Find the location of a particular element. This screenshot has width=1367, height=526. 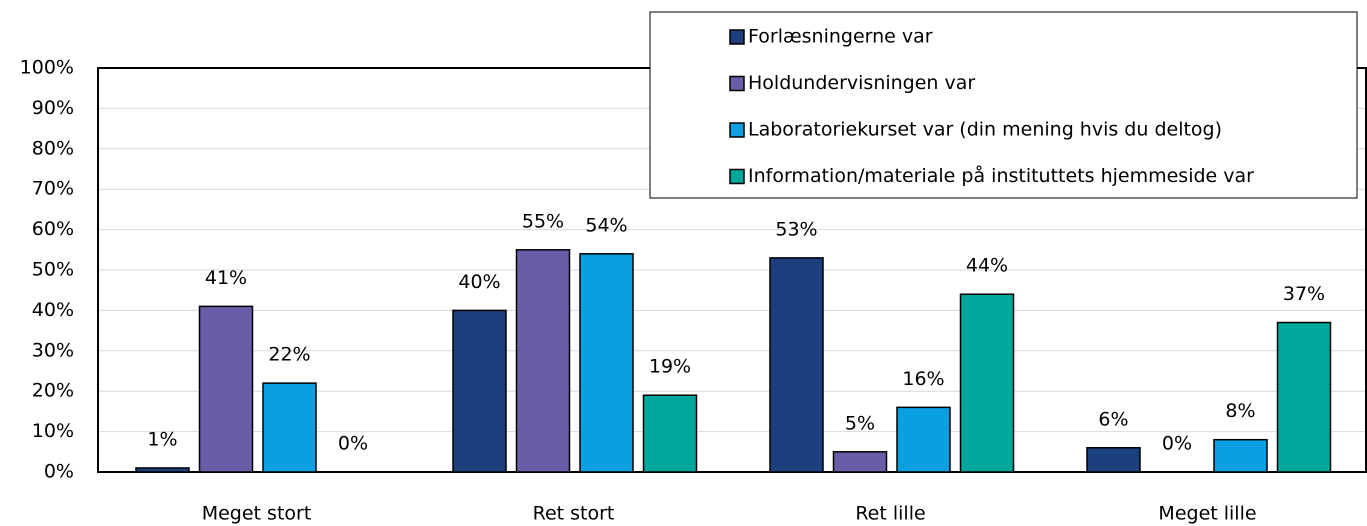

y-tick-label: 30% is located at coordinates (53, 350).